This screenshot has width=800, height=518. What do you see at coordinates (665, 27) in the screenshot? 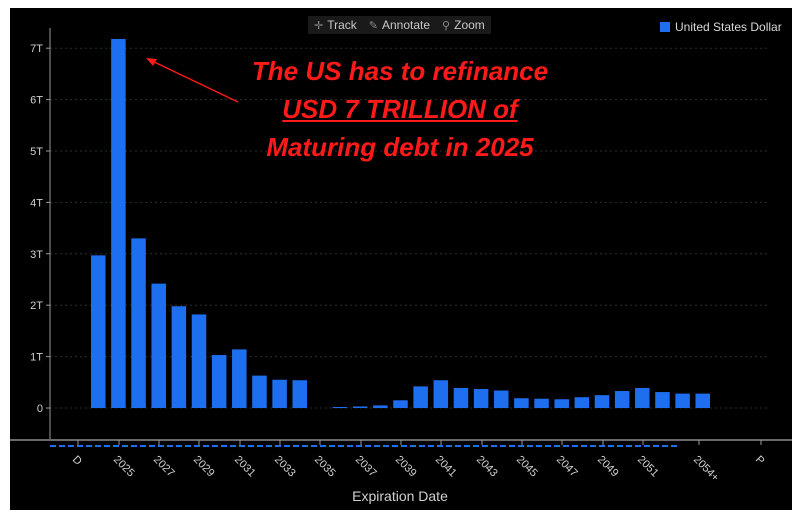
I see `legend-swatch` at bounding box center [665, 27].